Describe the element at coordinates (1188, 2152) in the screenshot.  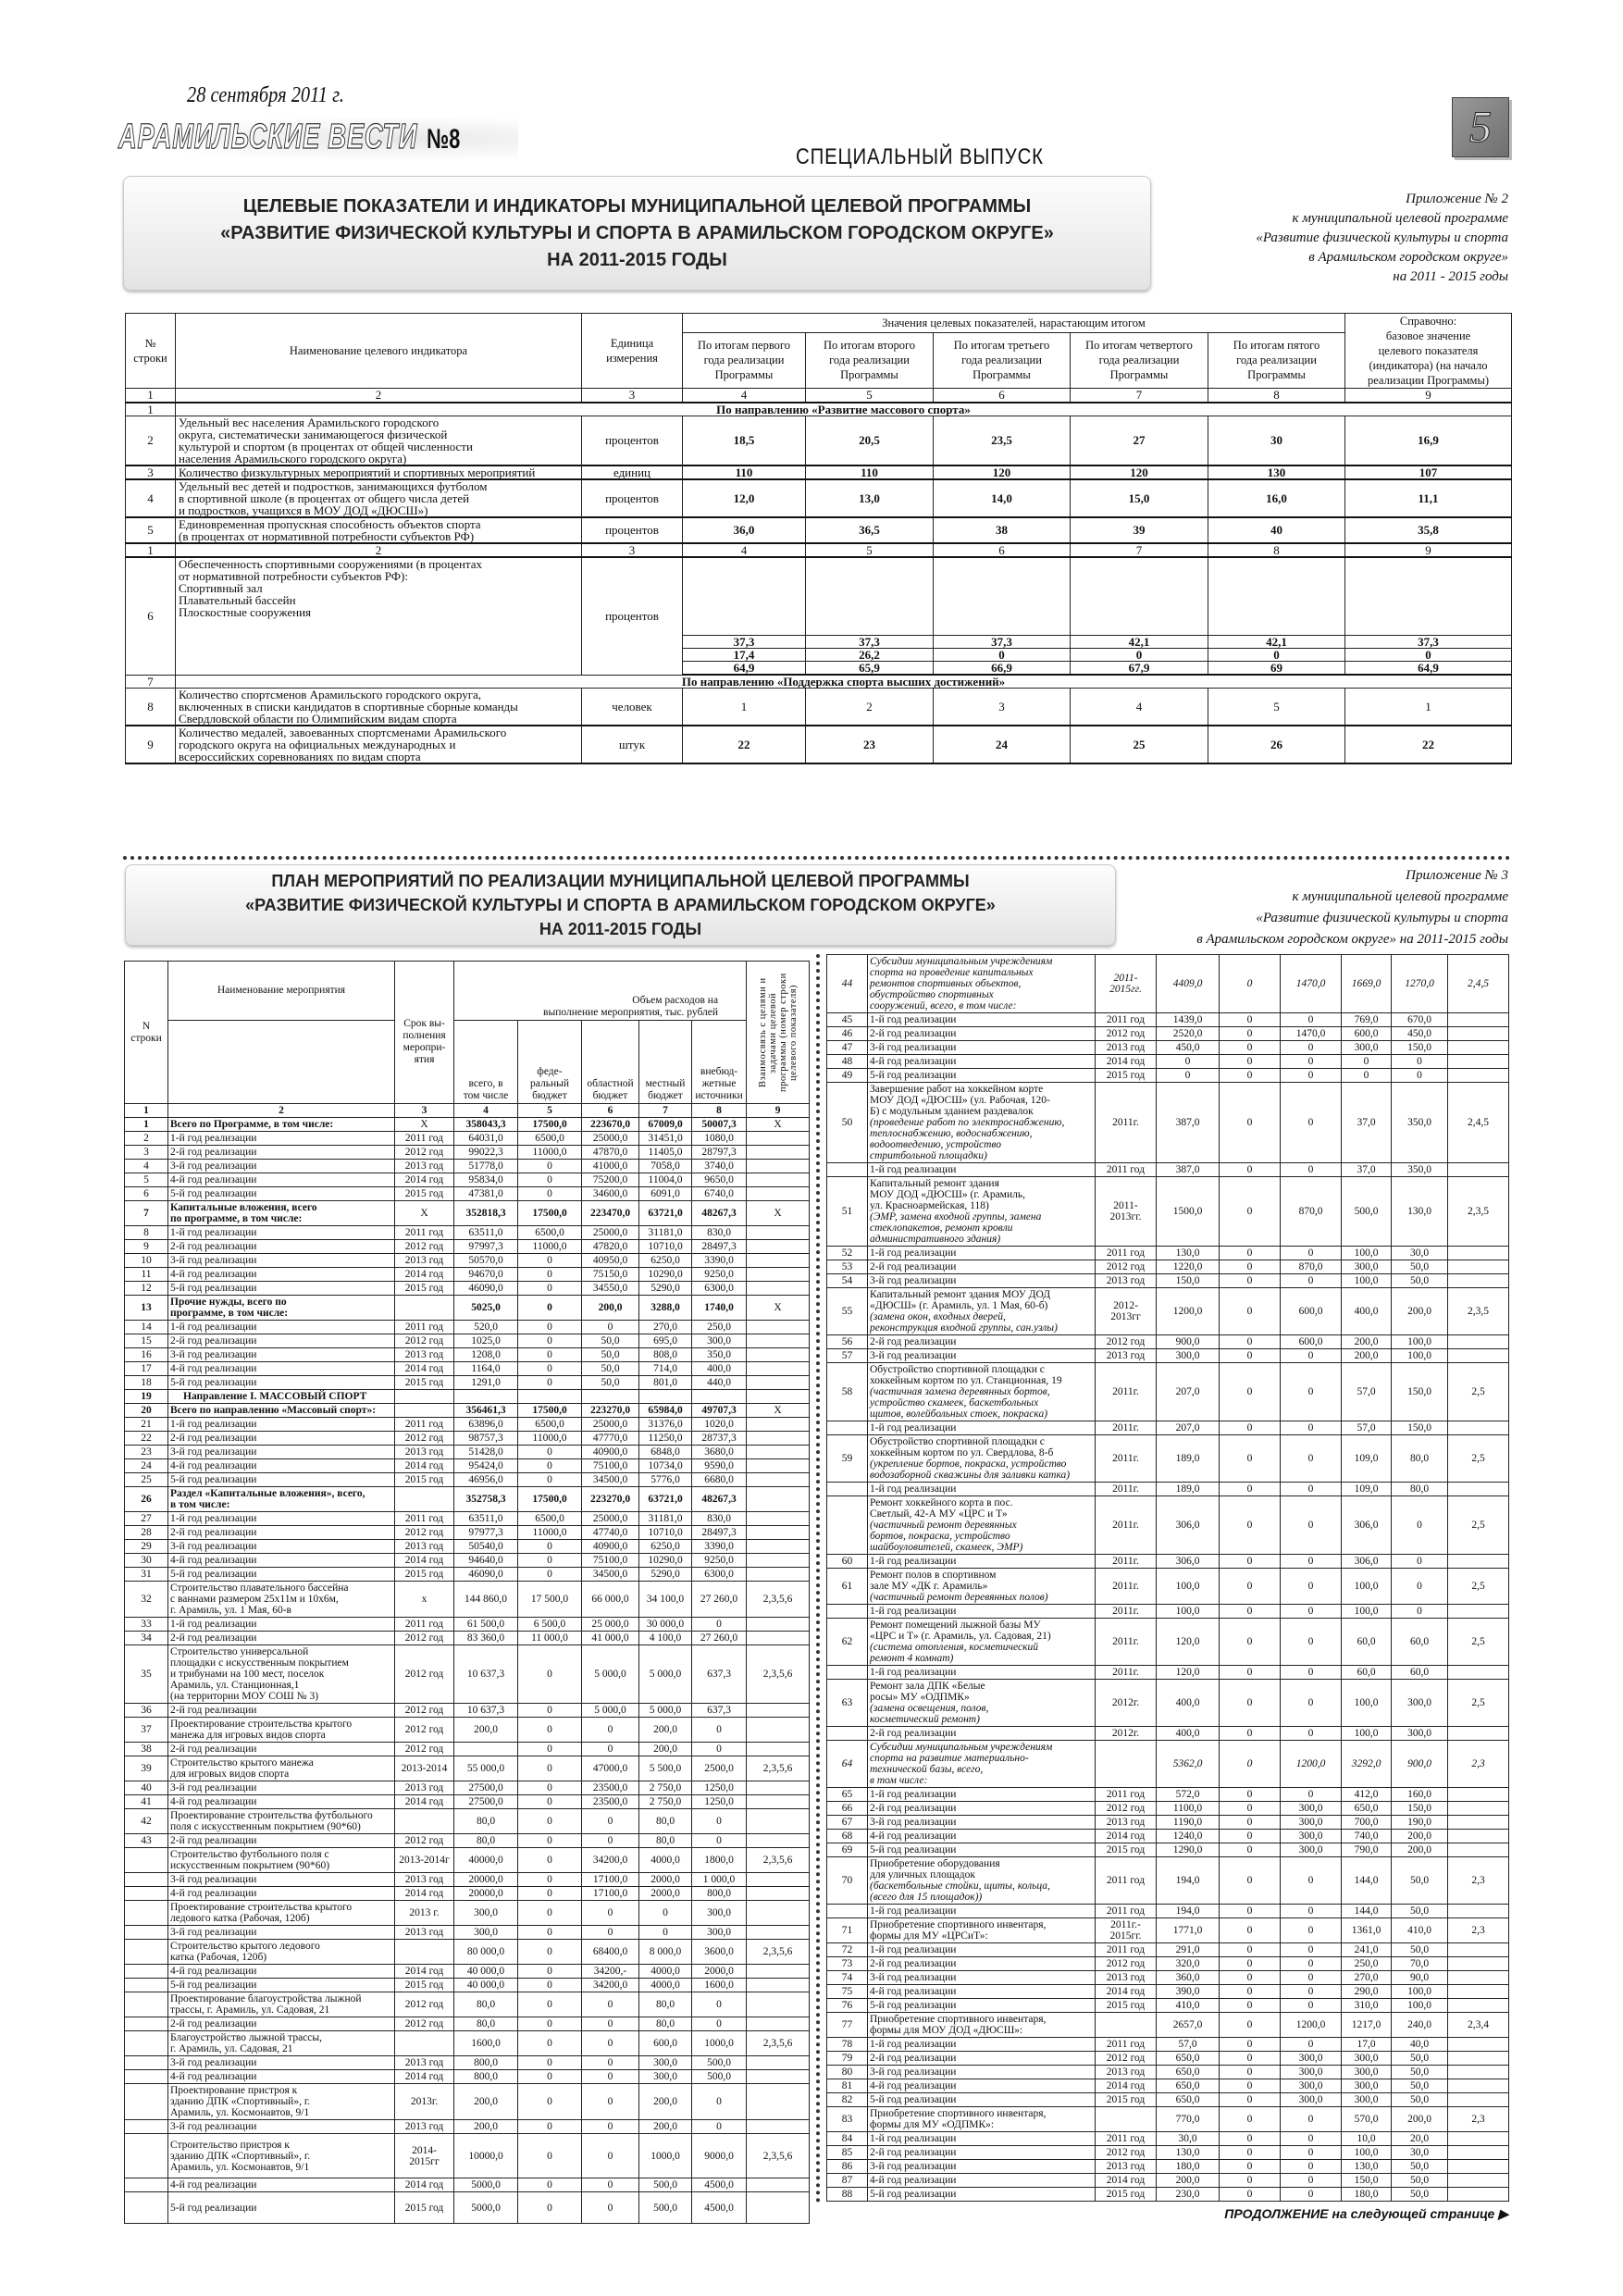
I see `total-amount: 130,0` at that location.